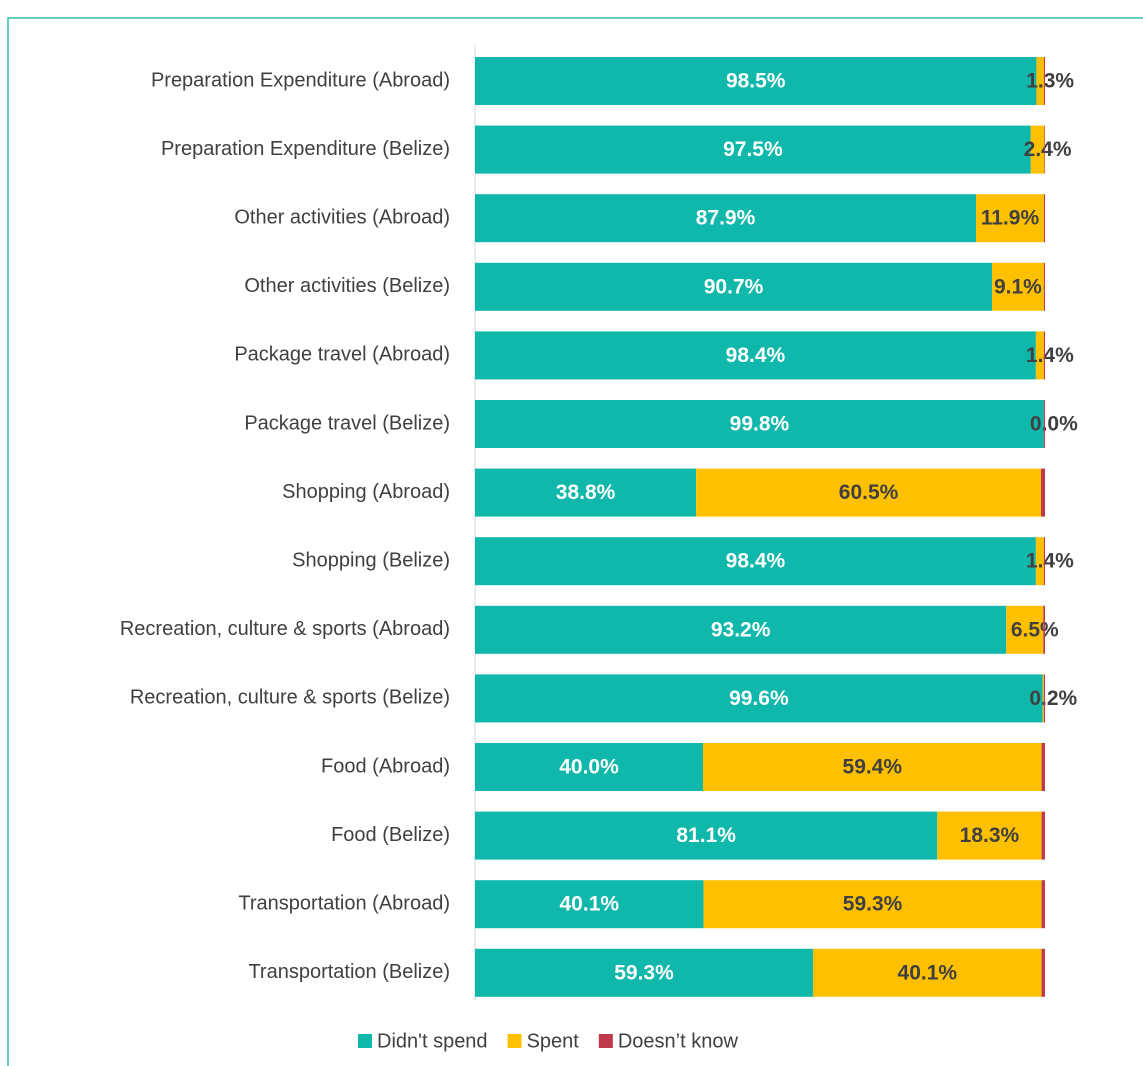 The height and width of the screenshot is (1066, 1143). I want to click on category-label: Package travel (Abroad), so click(342, 355).